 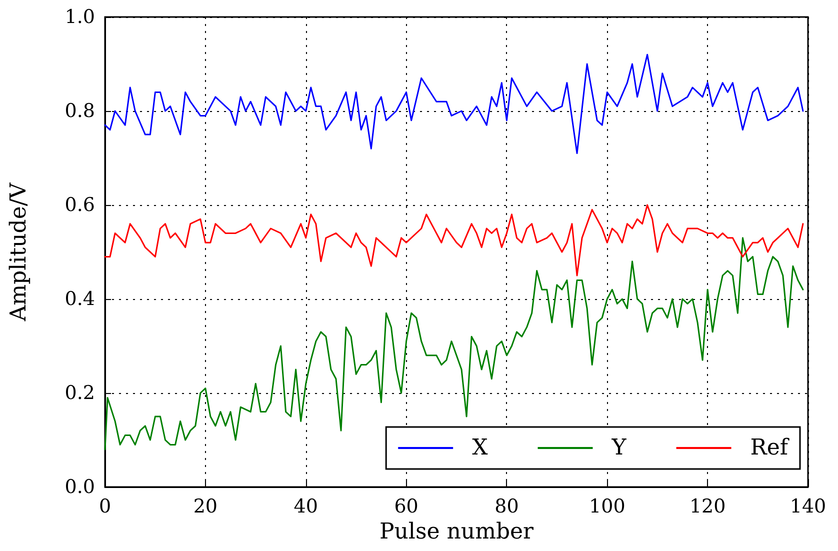 What do you see at coordinates (707, 507) in the screenshot?
I see `x-tick-label: 120` at bounding box center [707, 507].